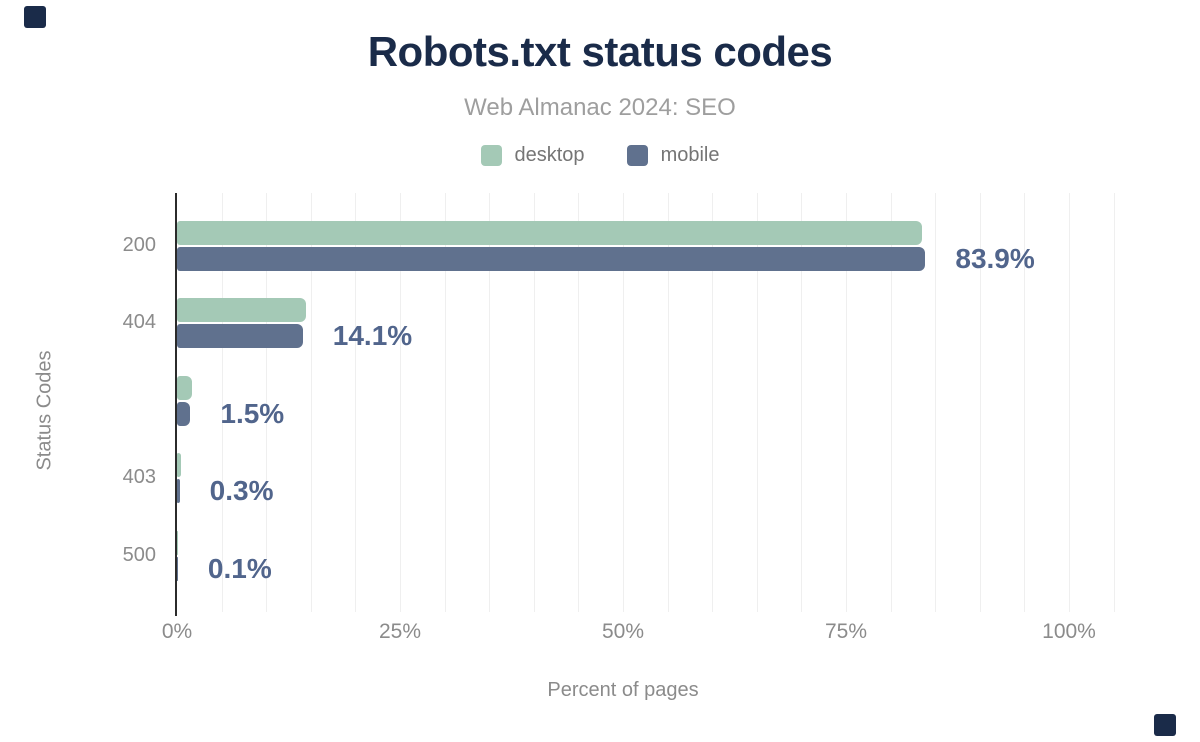 The width and height of the screenshot is (1200, 742). I want to click on bar-mobile-row3, so click(184, 413).